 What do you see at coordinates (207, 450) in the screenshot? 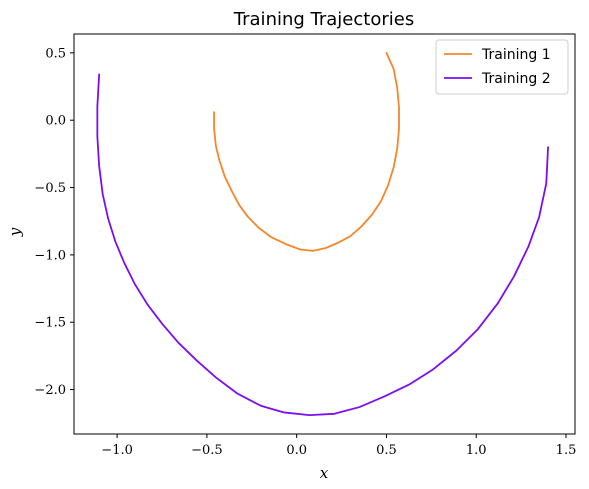
I see `x-tick-label: −0.5` at bounding box center [207, 450].